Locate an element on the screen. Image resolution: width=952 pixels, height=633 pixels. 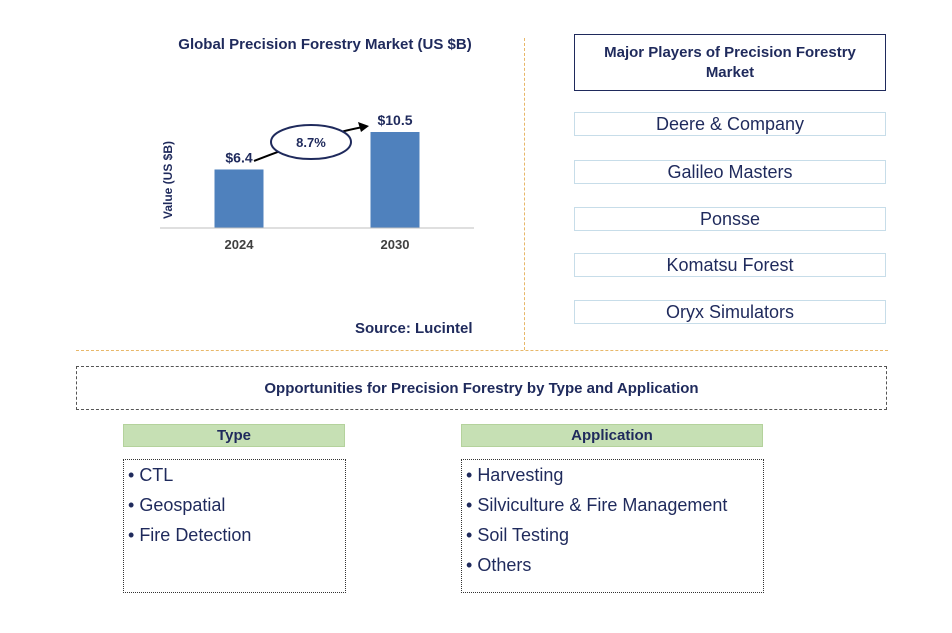
type-item-label: Geospatial is located at coordinates (182, 505).